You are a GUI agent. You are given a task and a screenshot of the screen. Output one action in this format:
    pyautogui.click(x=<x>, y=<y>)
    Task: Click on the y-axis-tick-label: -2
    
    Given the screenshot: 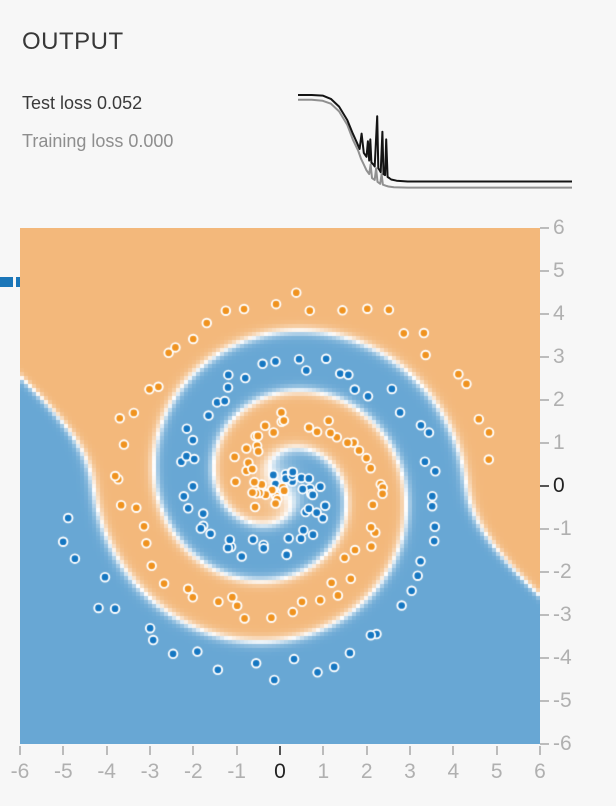 What is the action you would take?
    pyautogui.click(x=562, y=571)
    